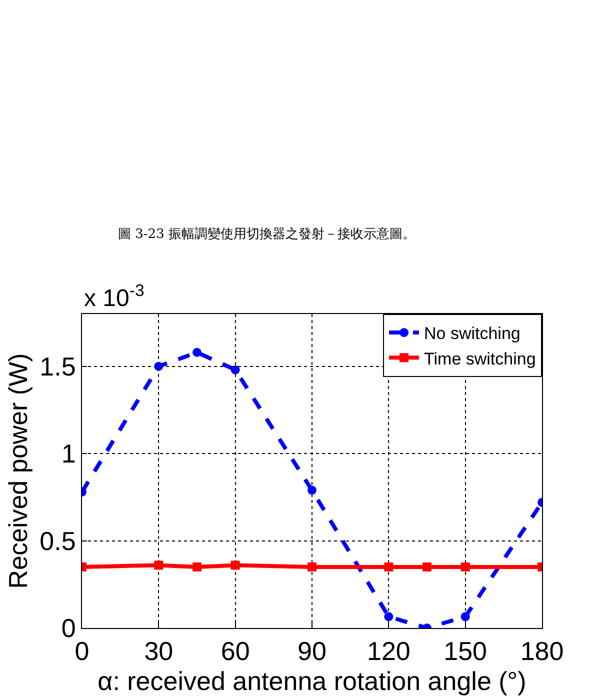 This screenshot has height=700, width=592. I want to click on y-tick-label: 0, so click(68, 628).